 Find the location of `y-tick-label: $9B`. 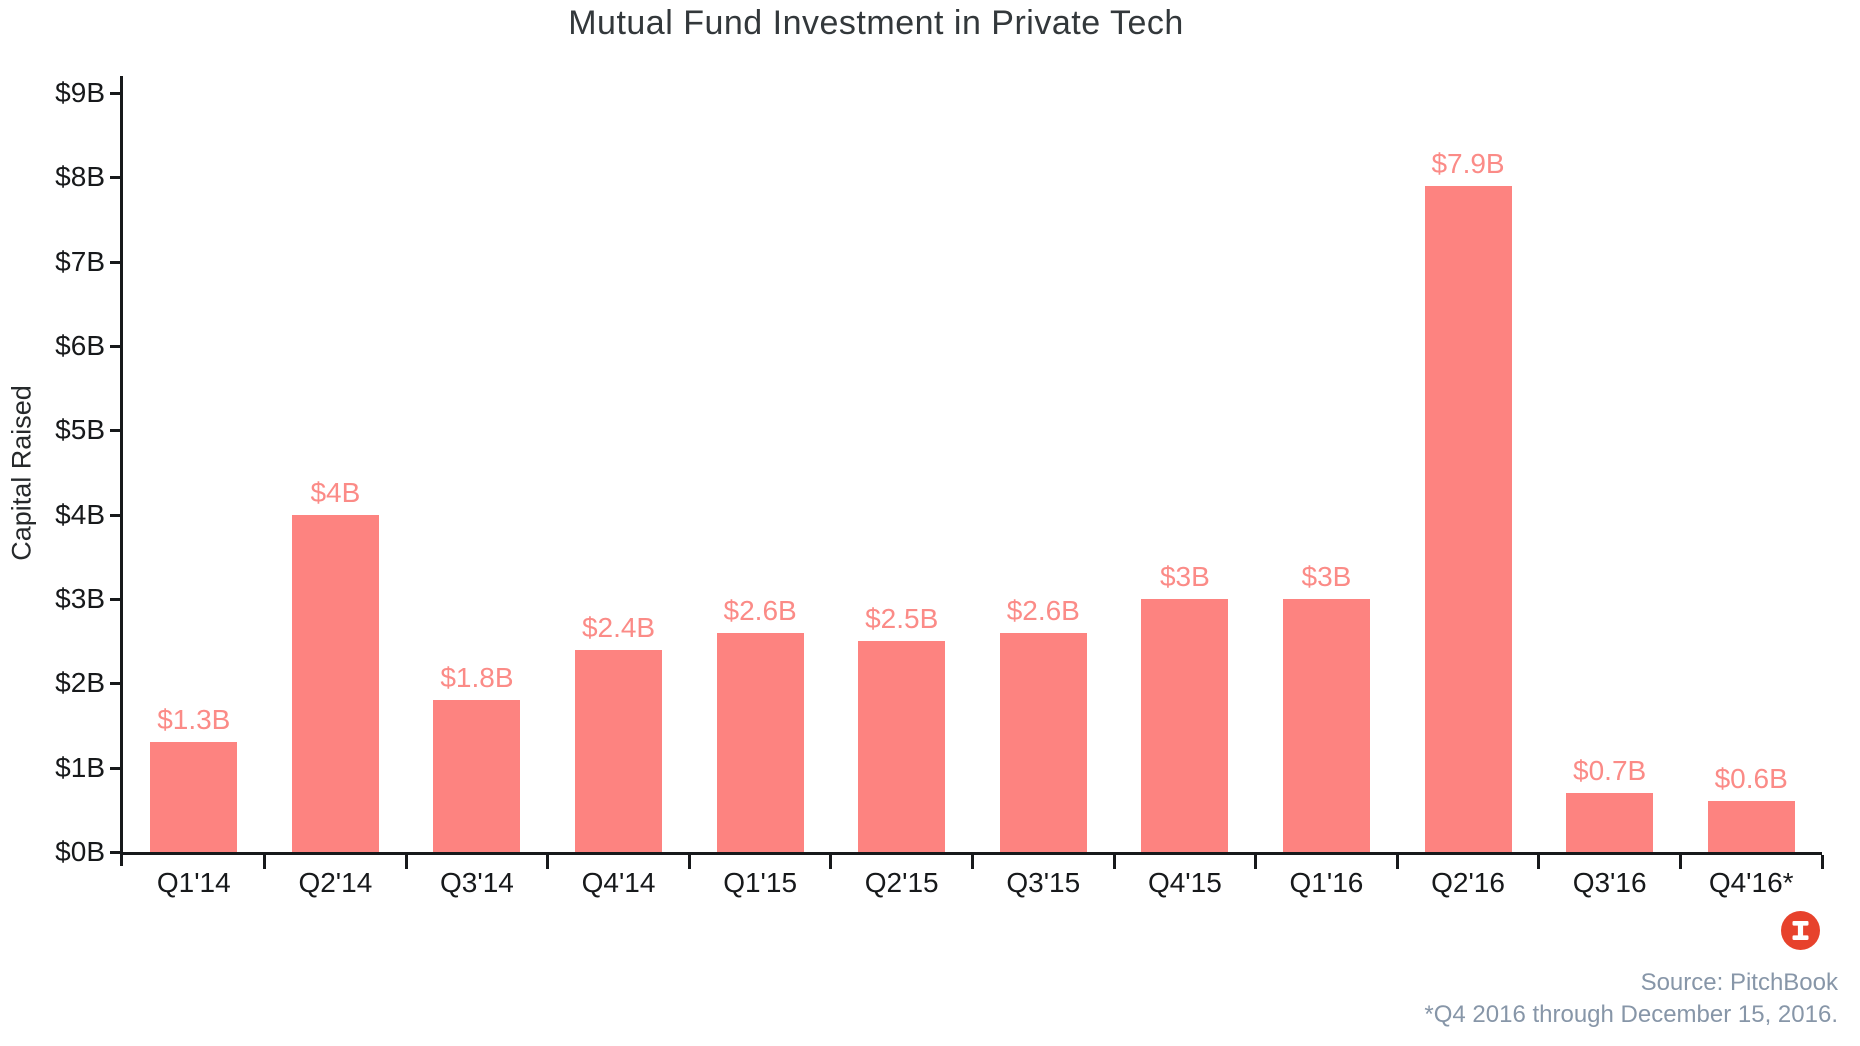

y-tick-label: $9B is located at coordinates (80, 92).